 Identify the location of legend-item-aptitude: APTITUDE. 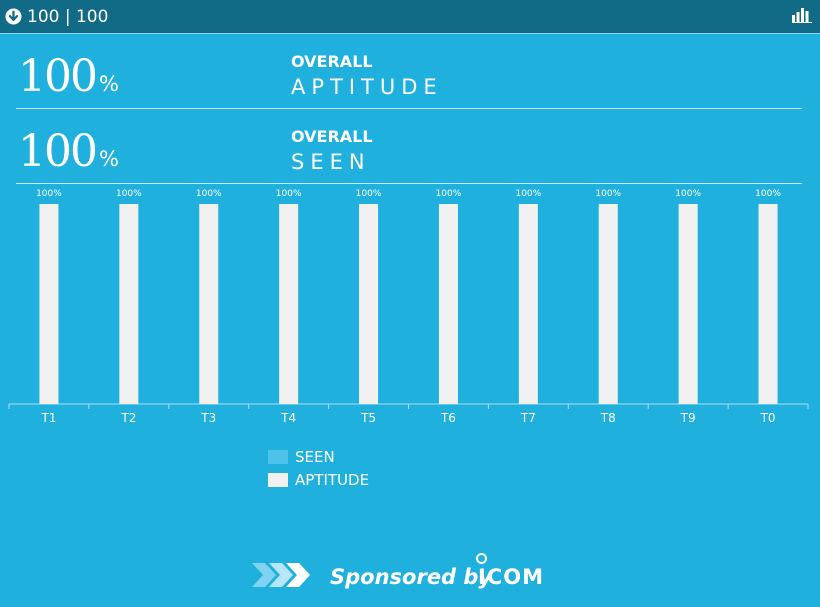
(318, 479).